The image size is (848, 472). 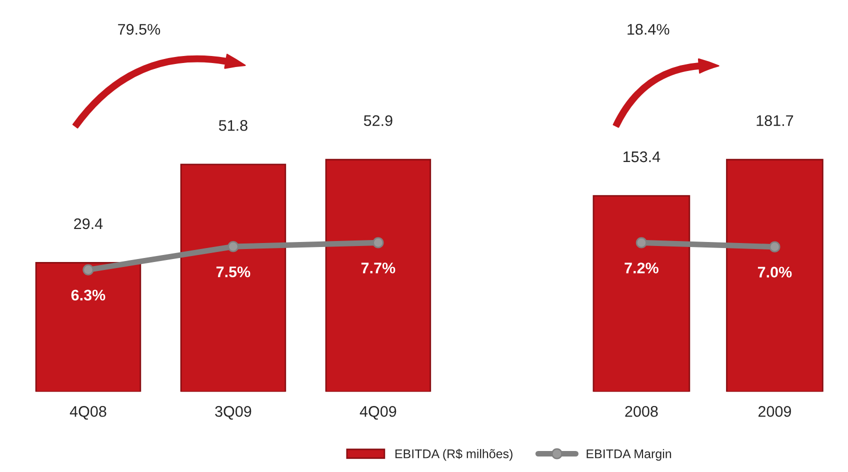 What do you see at coordinates (649, 29) in the screenshot?
I see `text: 18.4%` at bounding box center [649, 29].